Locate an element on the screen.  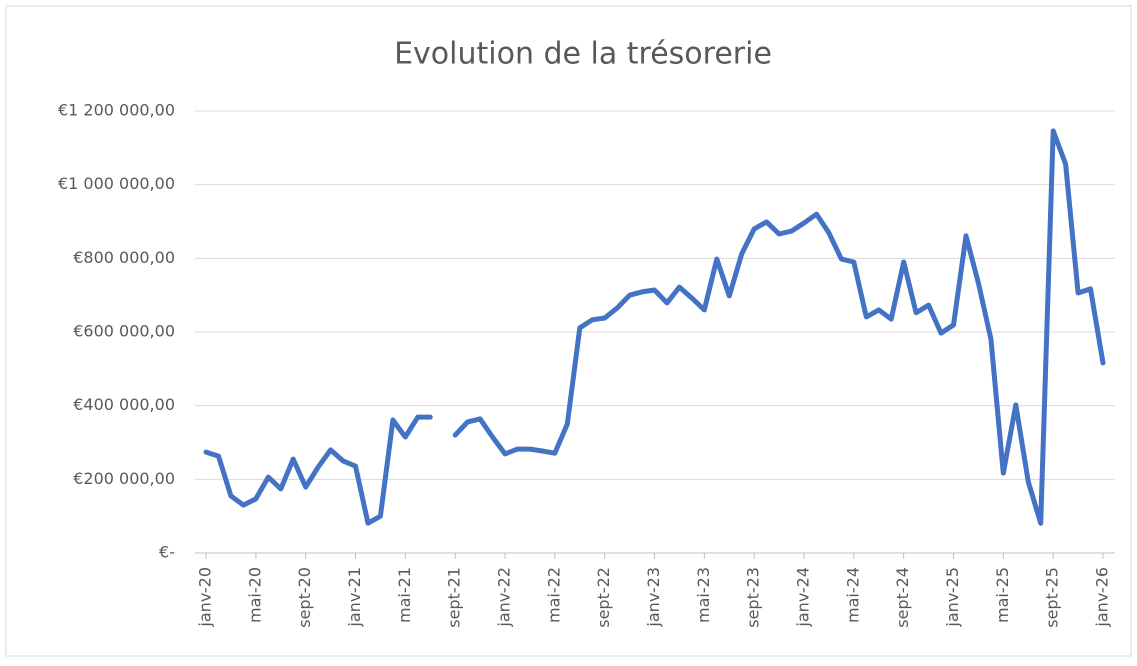
x-tick-label: janv-22 is located at coordinates (504, 597).